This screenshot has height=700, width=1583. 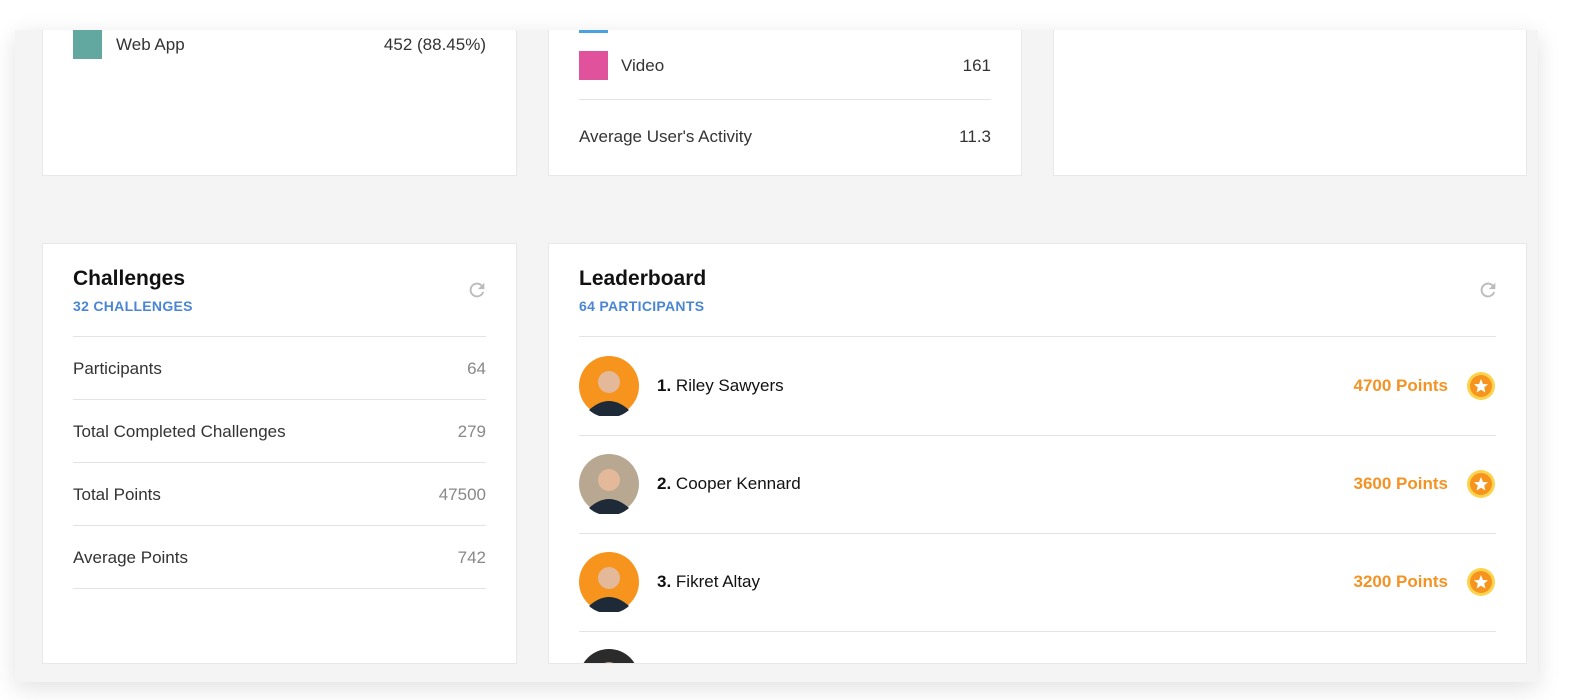 What do you see at coordinates (738, 483) in the screenshot?
I see `entry-name: Cooper Kennard` at bounding box center [738, 483].